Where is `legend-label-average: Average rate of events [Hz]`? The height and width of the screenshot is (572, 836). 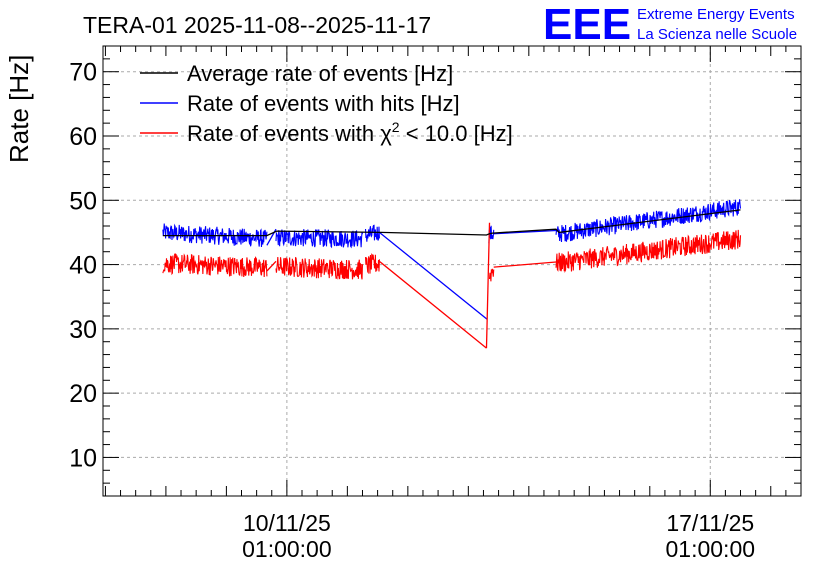
legend-label-average: Average rate of events [Hz] is located at coordinates (320, 73).